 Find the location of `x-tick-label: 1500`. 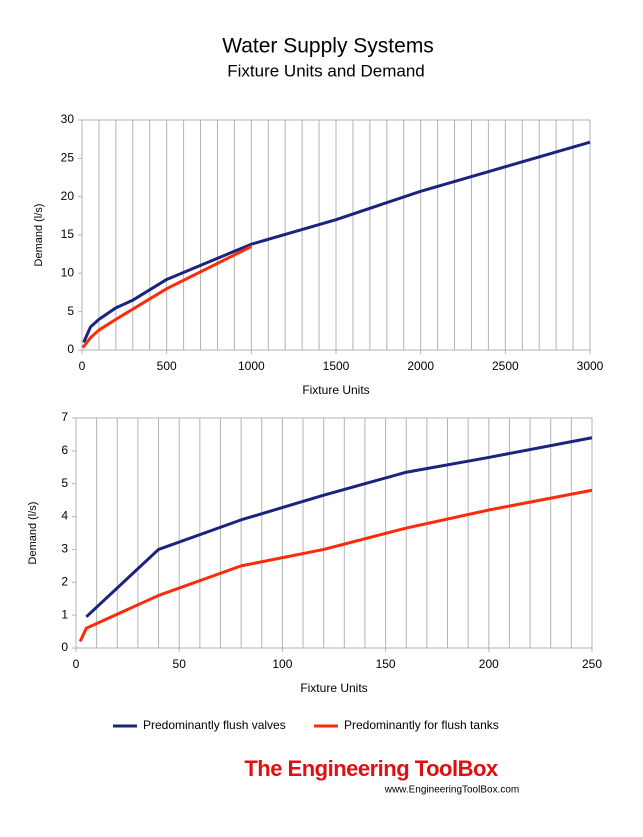

x-tick-label: 1500 is located at coordinates (336, 366).